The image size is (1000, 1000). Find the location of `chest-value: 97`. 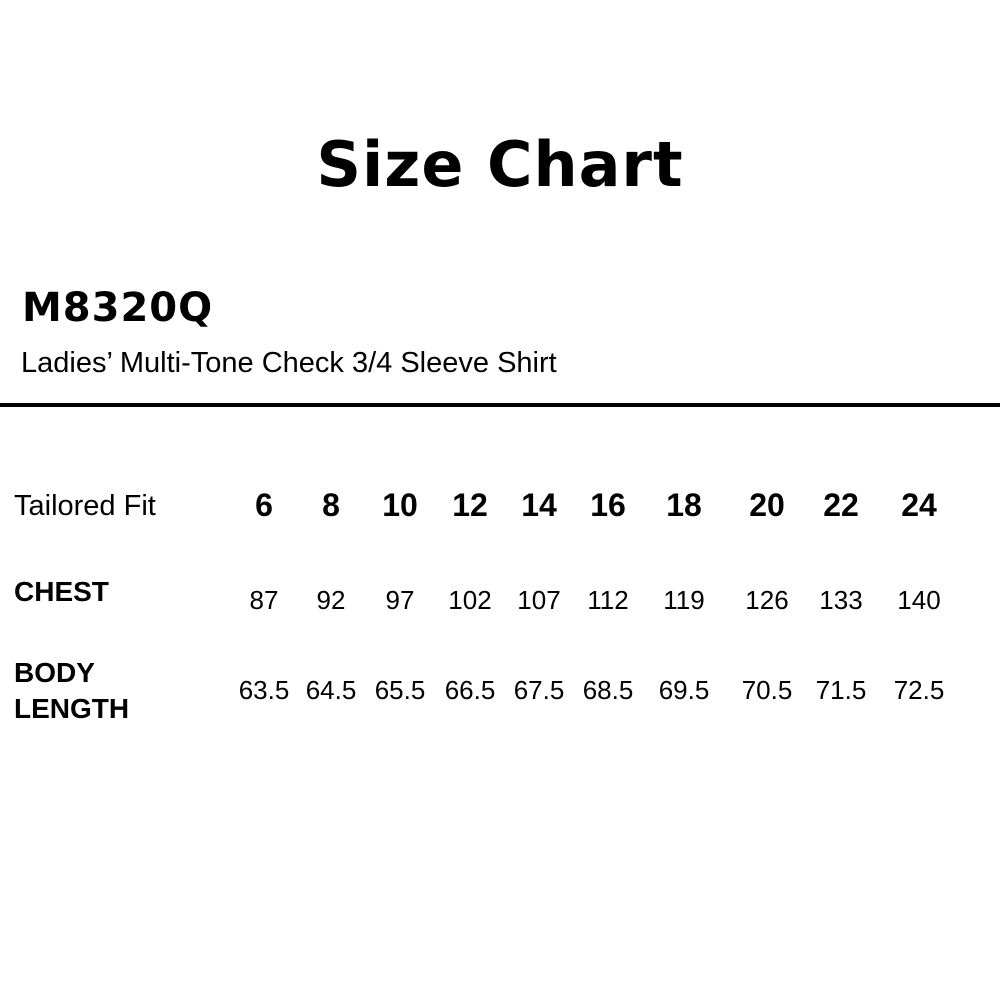

chest-value: 97 is located at coordinates (400, 600).